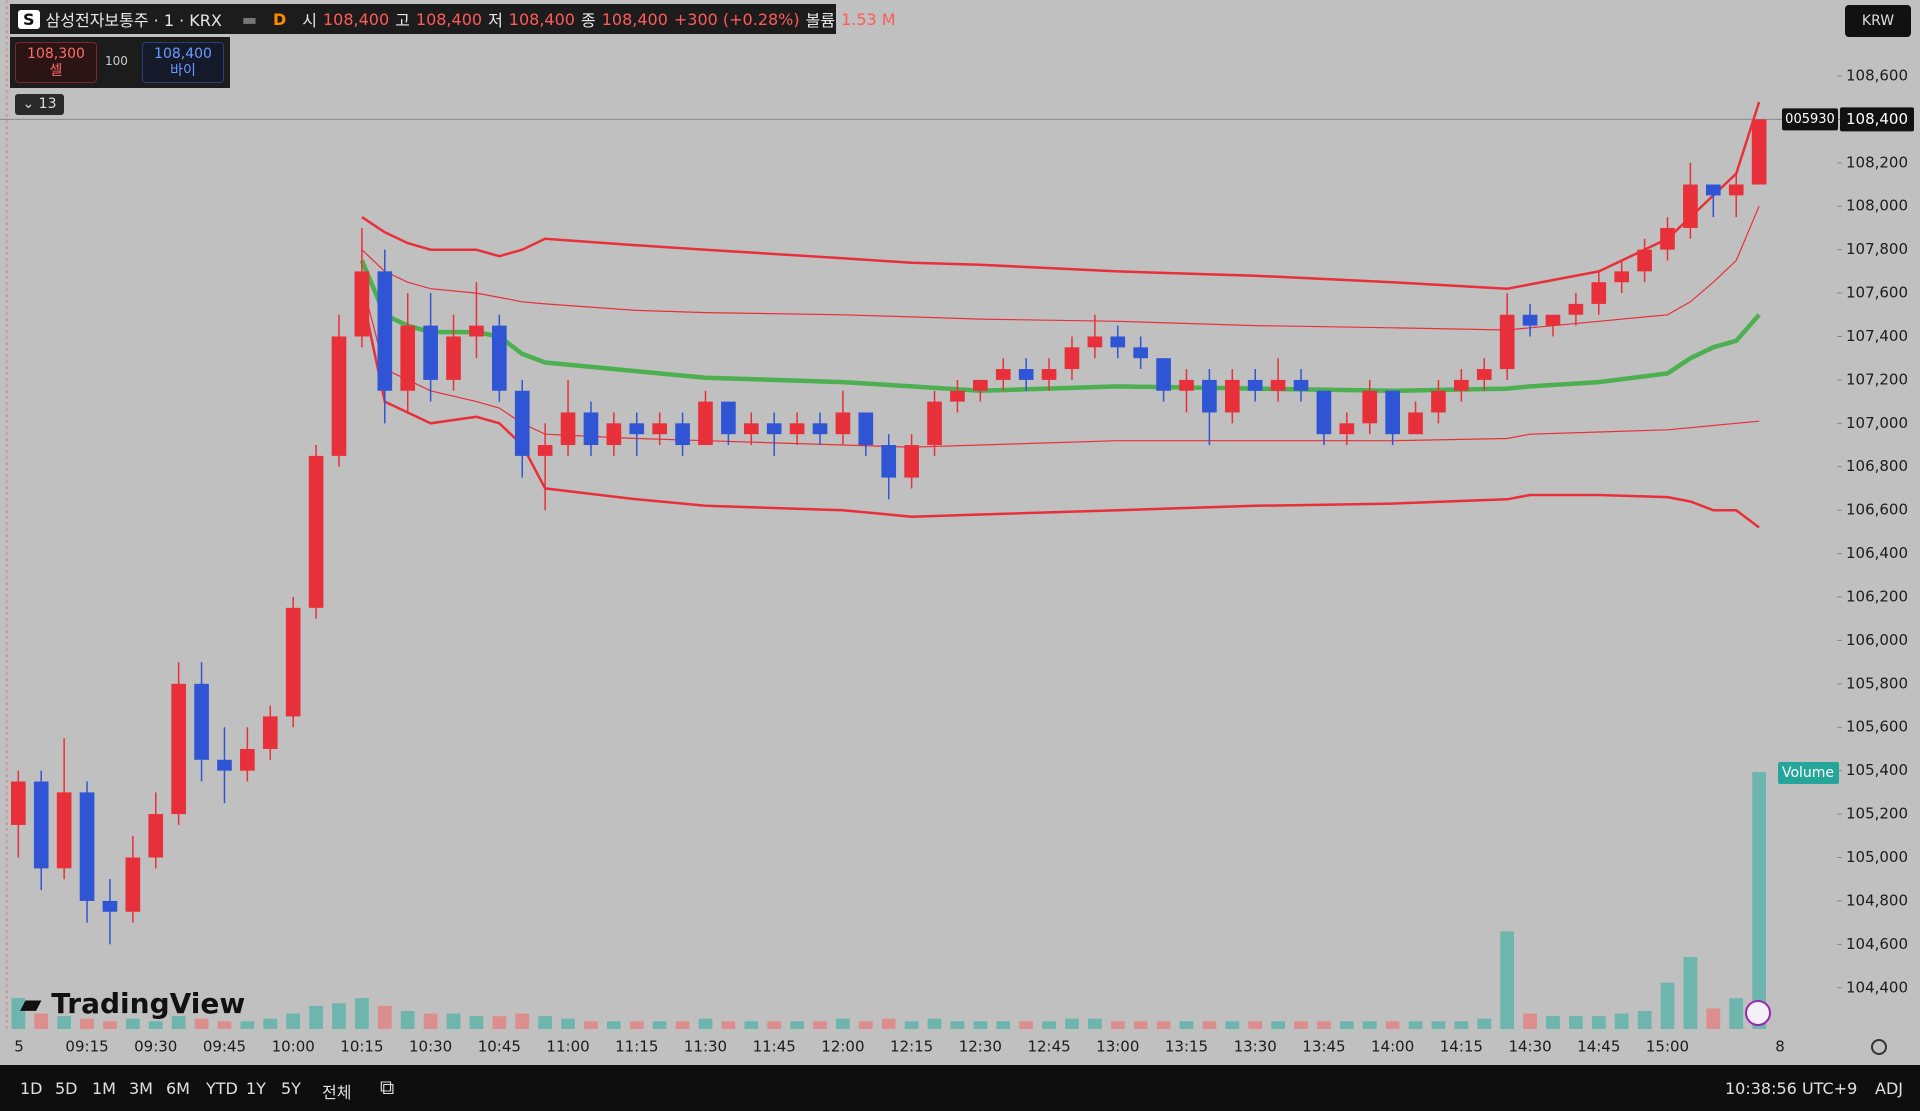  What do you see at coordinates (361, 1047) in the screenshot?
I see `x-tick-label: 10:15` at bounding box center [361, 1047].